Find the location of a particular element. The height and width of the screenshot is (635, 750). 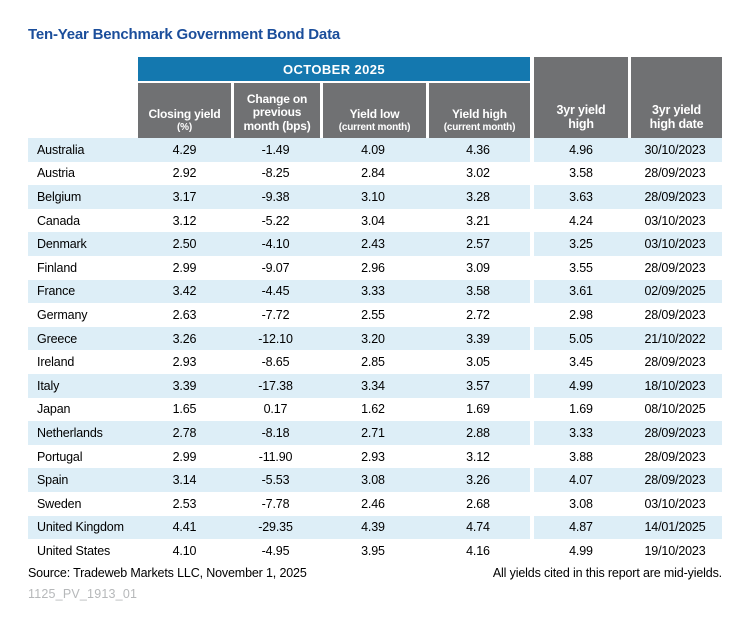

yield-low-cell: 2.93 is located at coordinates (373, 456).